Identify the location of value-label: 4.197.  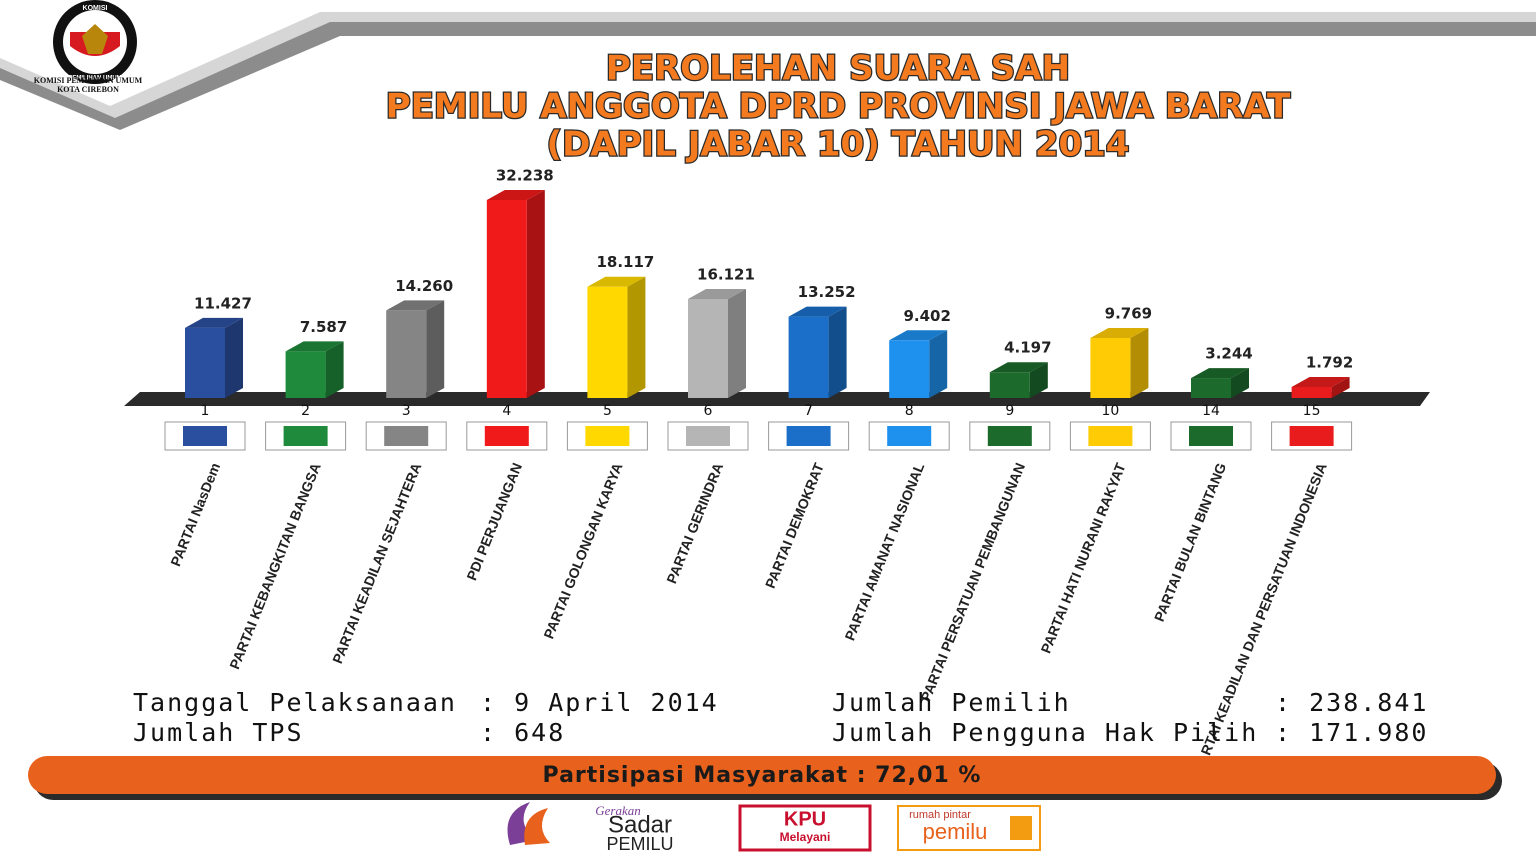
(1027, 348).